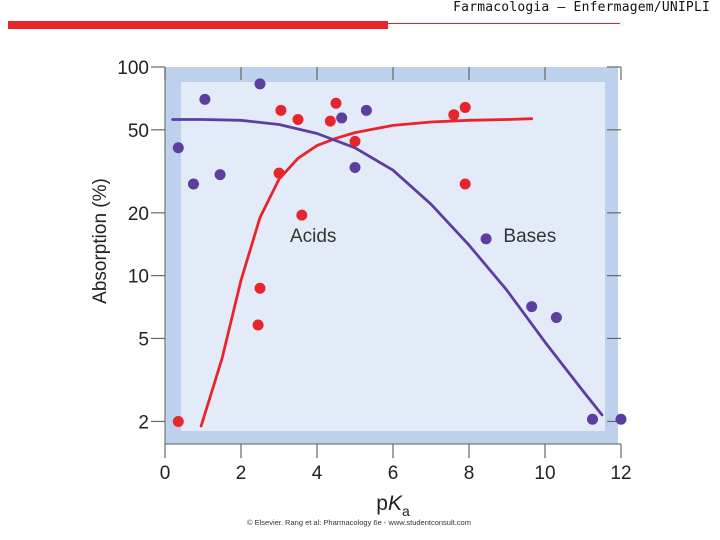 This screenshot has width=720, height=540. Describe the element at coordinates (544, 473) in the screenshot. I see `x-tick-label: 10` at that location.